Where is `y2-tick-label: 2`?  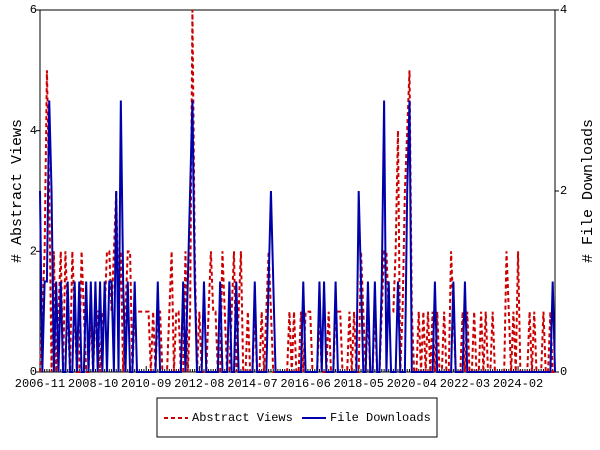 y2-tick-label: 2 is located at coordinates (563, 191).